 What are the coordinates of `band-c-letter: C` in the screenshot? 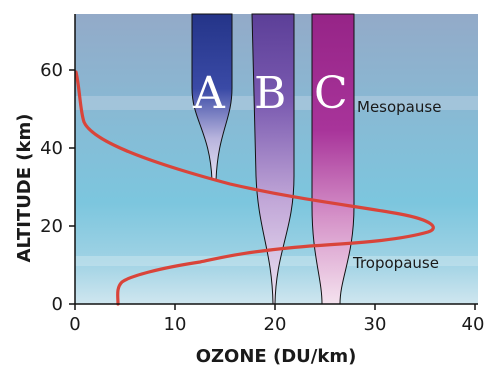 It's located at (331, 93).